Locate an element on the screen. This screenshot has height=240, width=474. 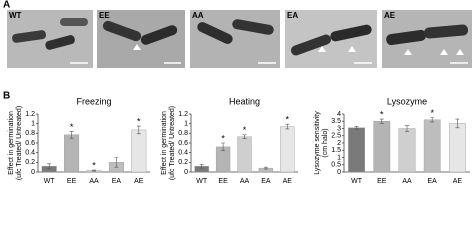
y-tick-label: 3 is located at coordinates (339, 128).